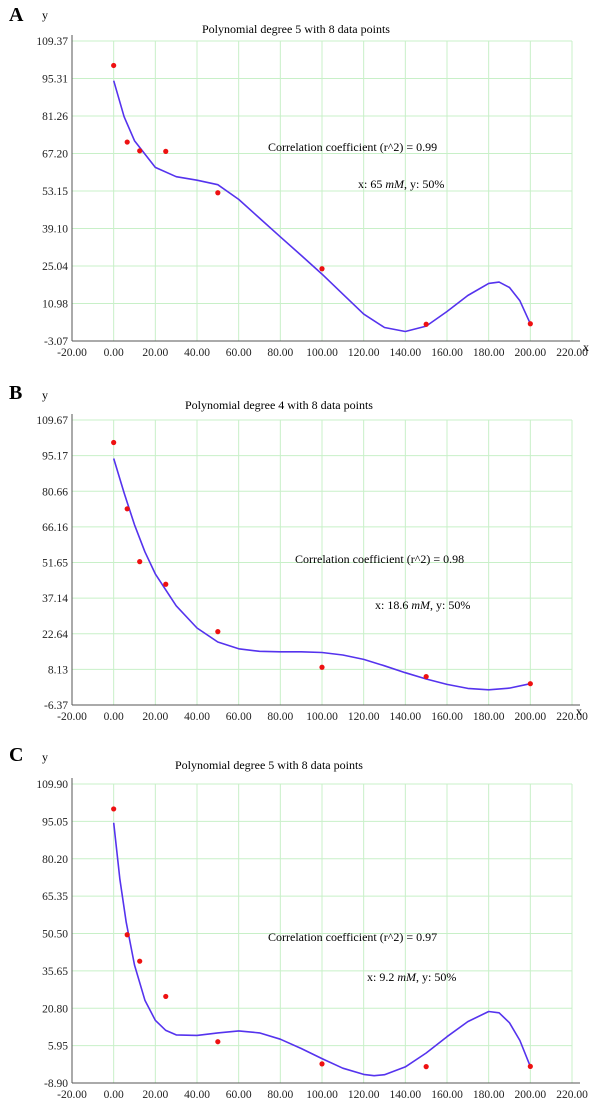 The image size is (594, 1115). Describe the element at coordinates (55, 305) in the screenshot. I see `y-tick-label: 10.98` at that location.